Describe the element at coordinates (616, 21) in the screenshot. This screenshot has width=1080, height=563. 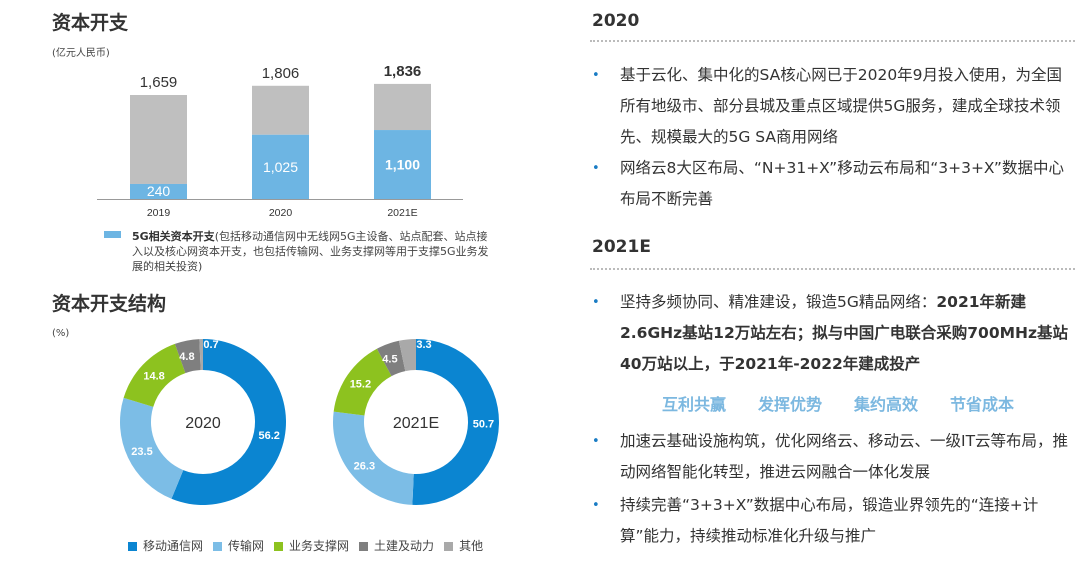
I see `section-2020-title: 2020` at that location.